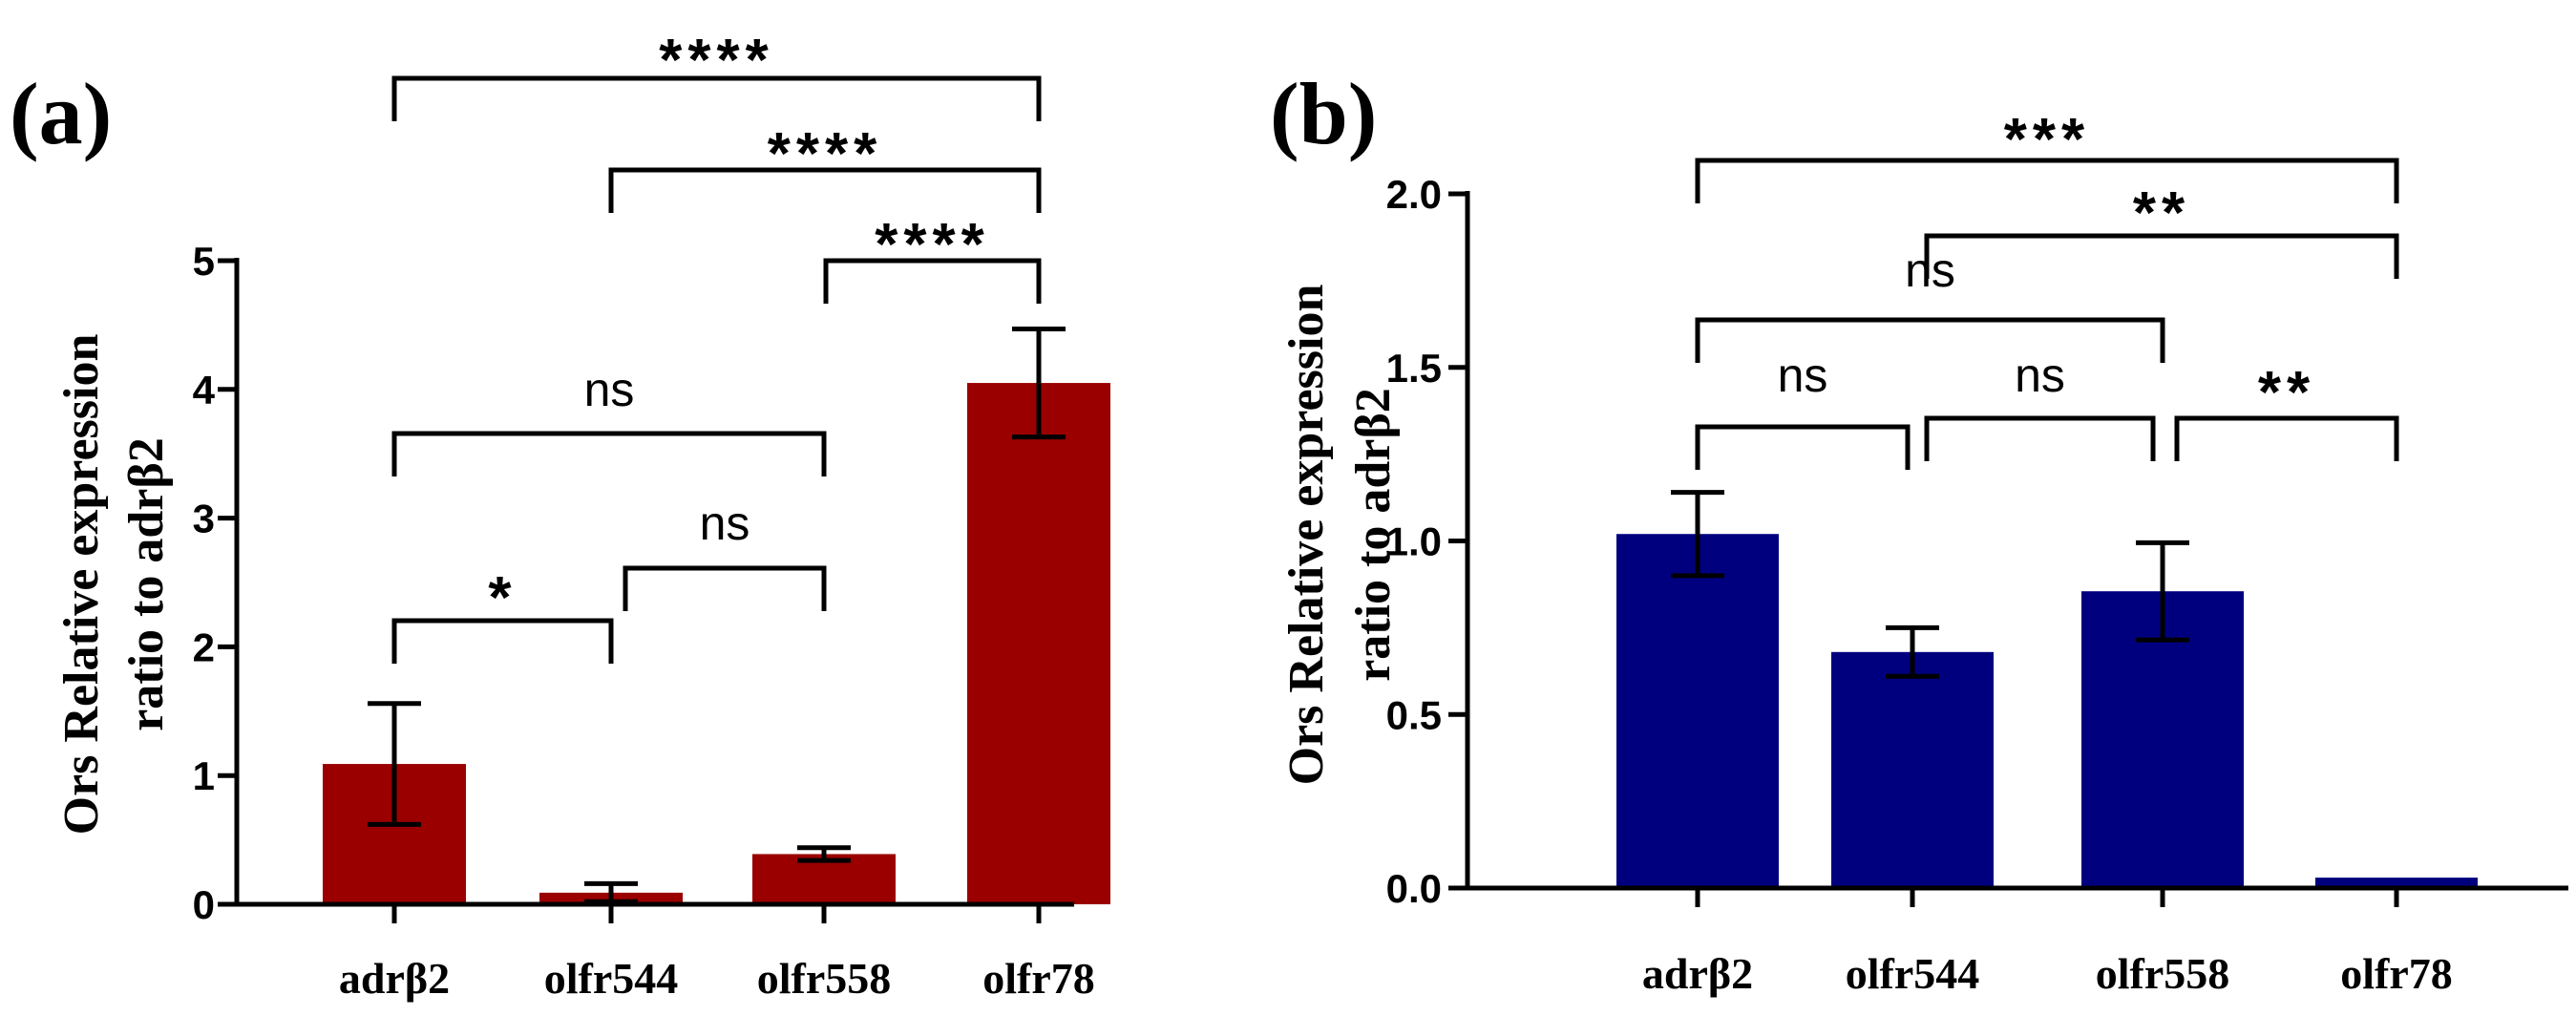 The width and height of the screenshot is (2576, 1016). What do you see at coordinates (204, 904) in the screenshot?
I see `panel-a-ytick-label-0: 0` at bounding box center [204, 904].